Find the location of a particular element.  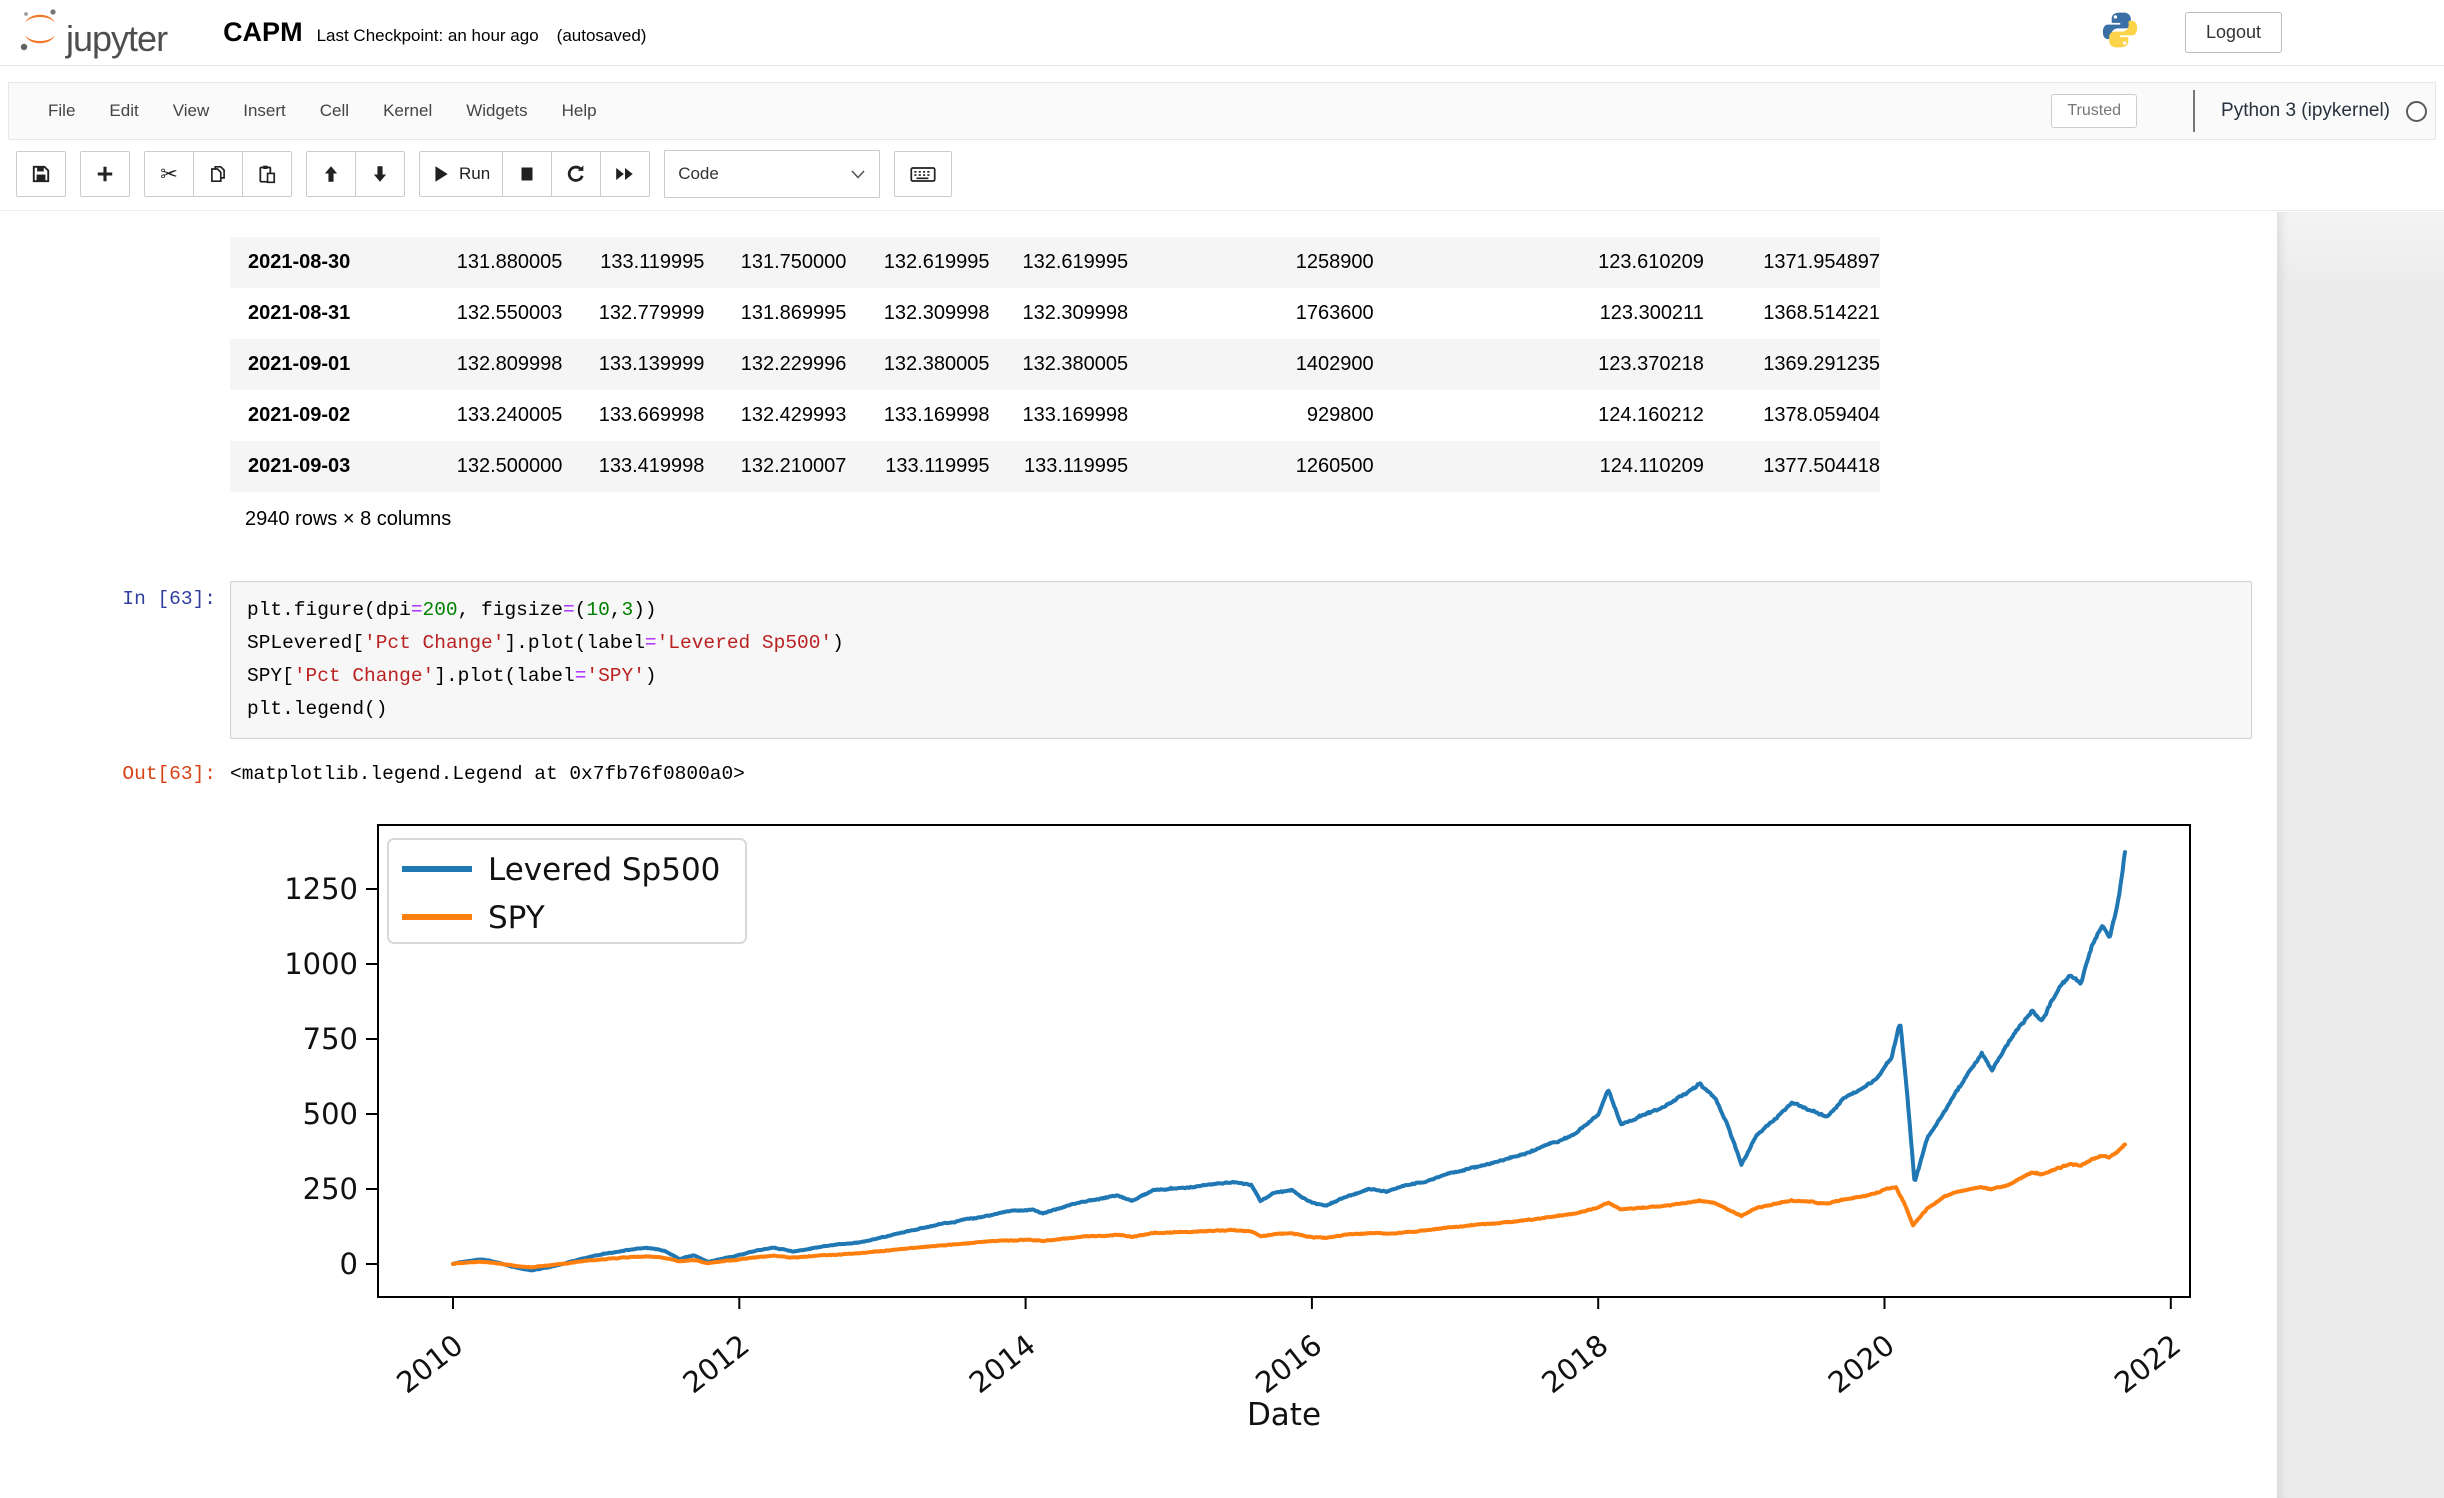

table-cell: 1260500 is located at coordinates (1334, 466).